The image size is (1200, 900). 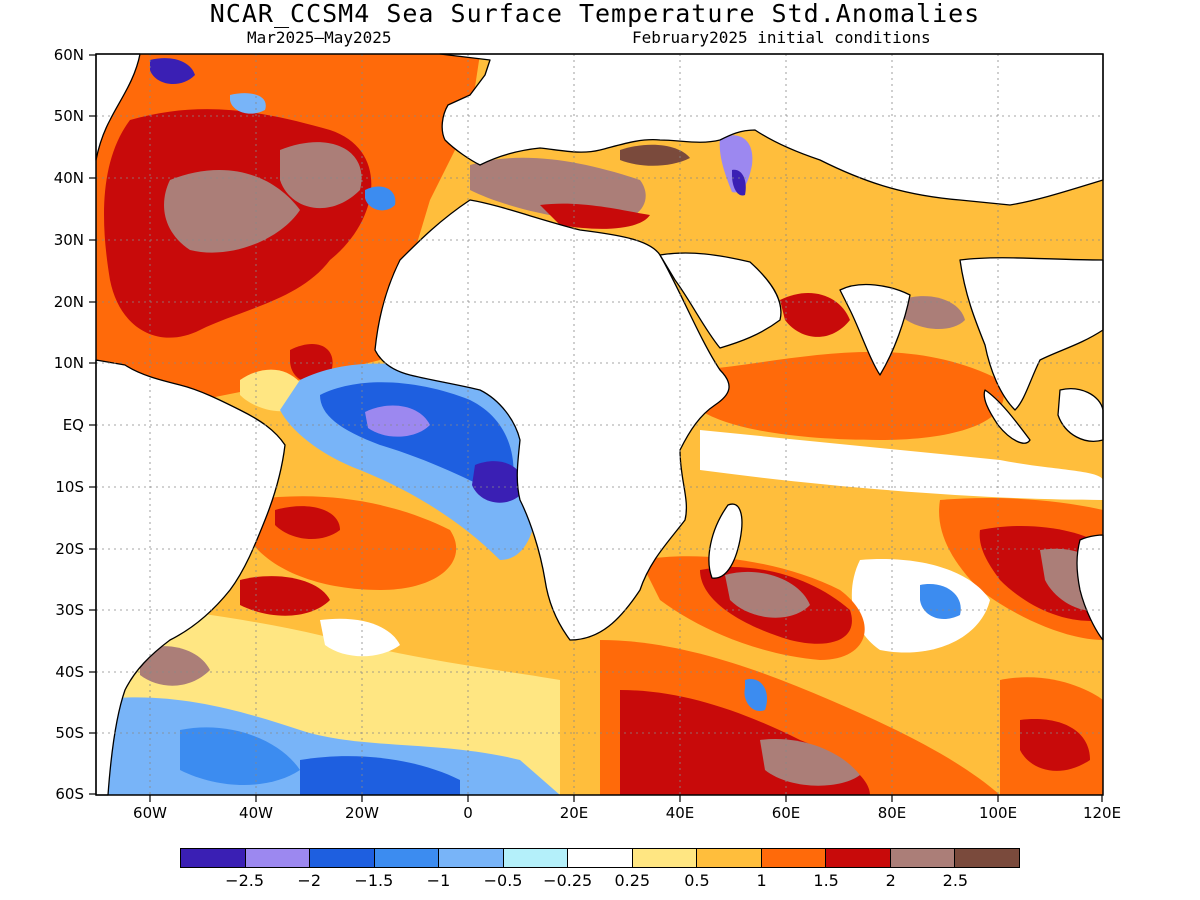 What do you see at coordinates (69, 549) in the screenshot?
I see `lat-label: 20S` at bounding box center [69, 549].